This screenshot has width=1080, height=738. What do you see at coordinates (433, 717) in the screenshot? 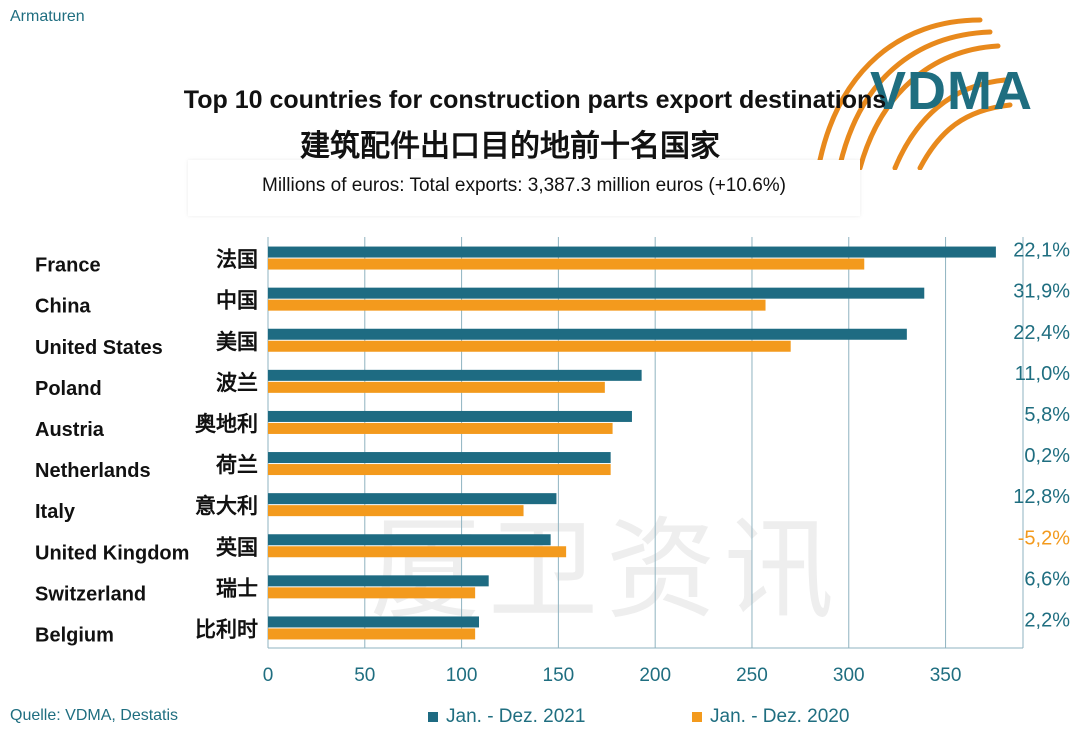
I see `legend-swatch-2021` at bounding box center [433, 717].